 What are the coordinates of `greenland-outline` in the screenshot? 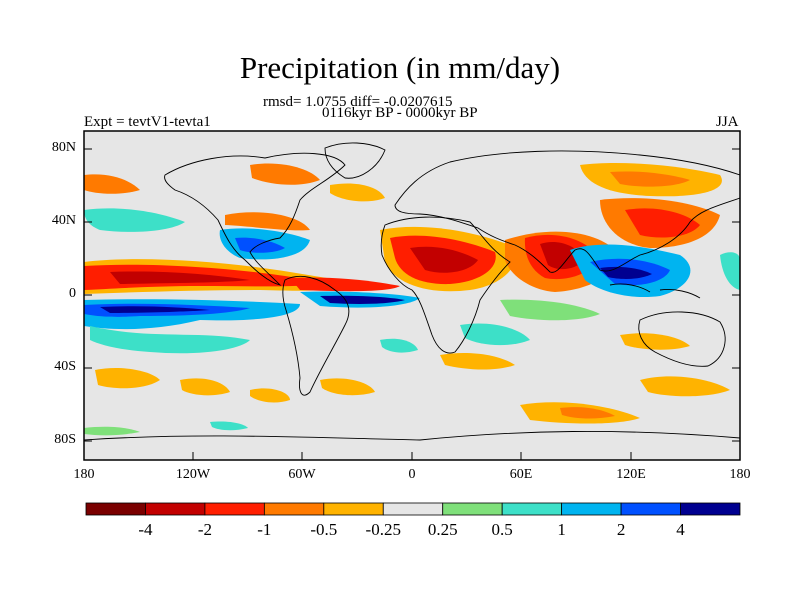 It's located at (355, 160).